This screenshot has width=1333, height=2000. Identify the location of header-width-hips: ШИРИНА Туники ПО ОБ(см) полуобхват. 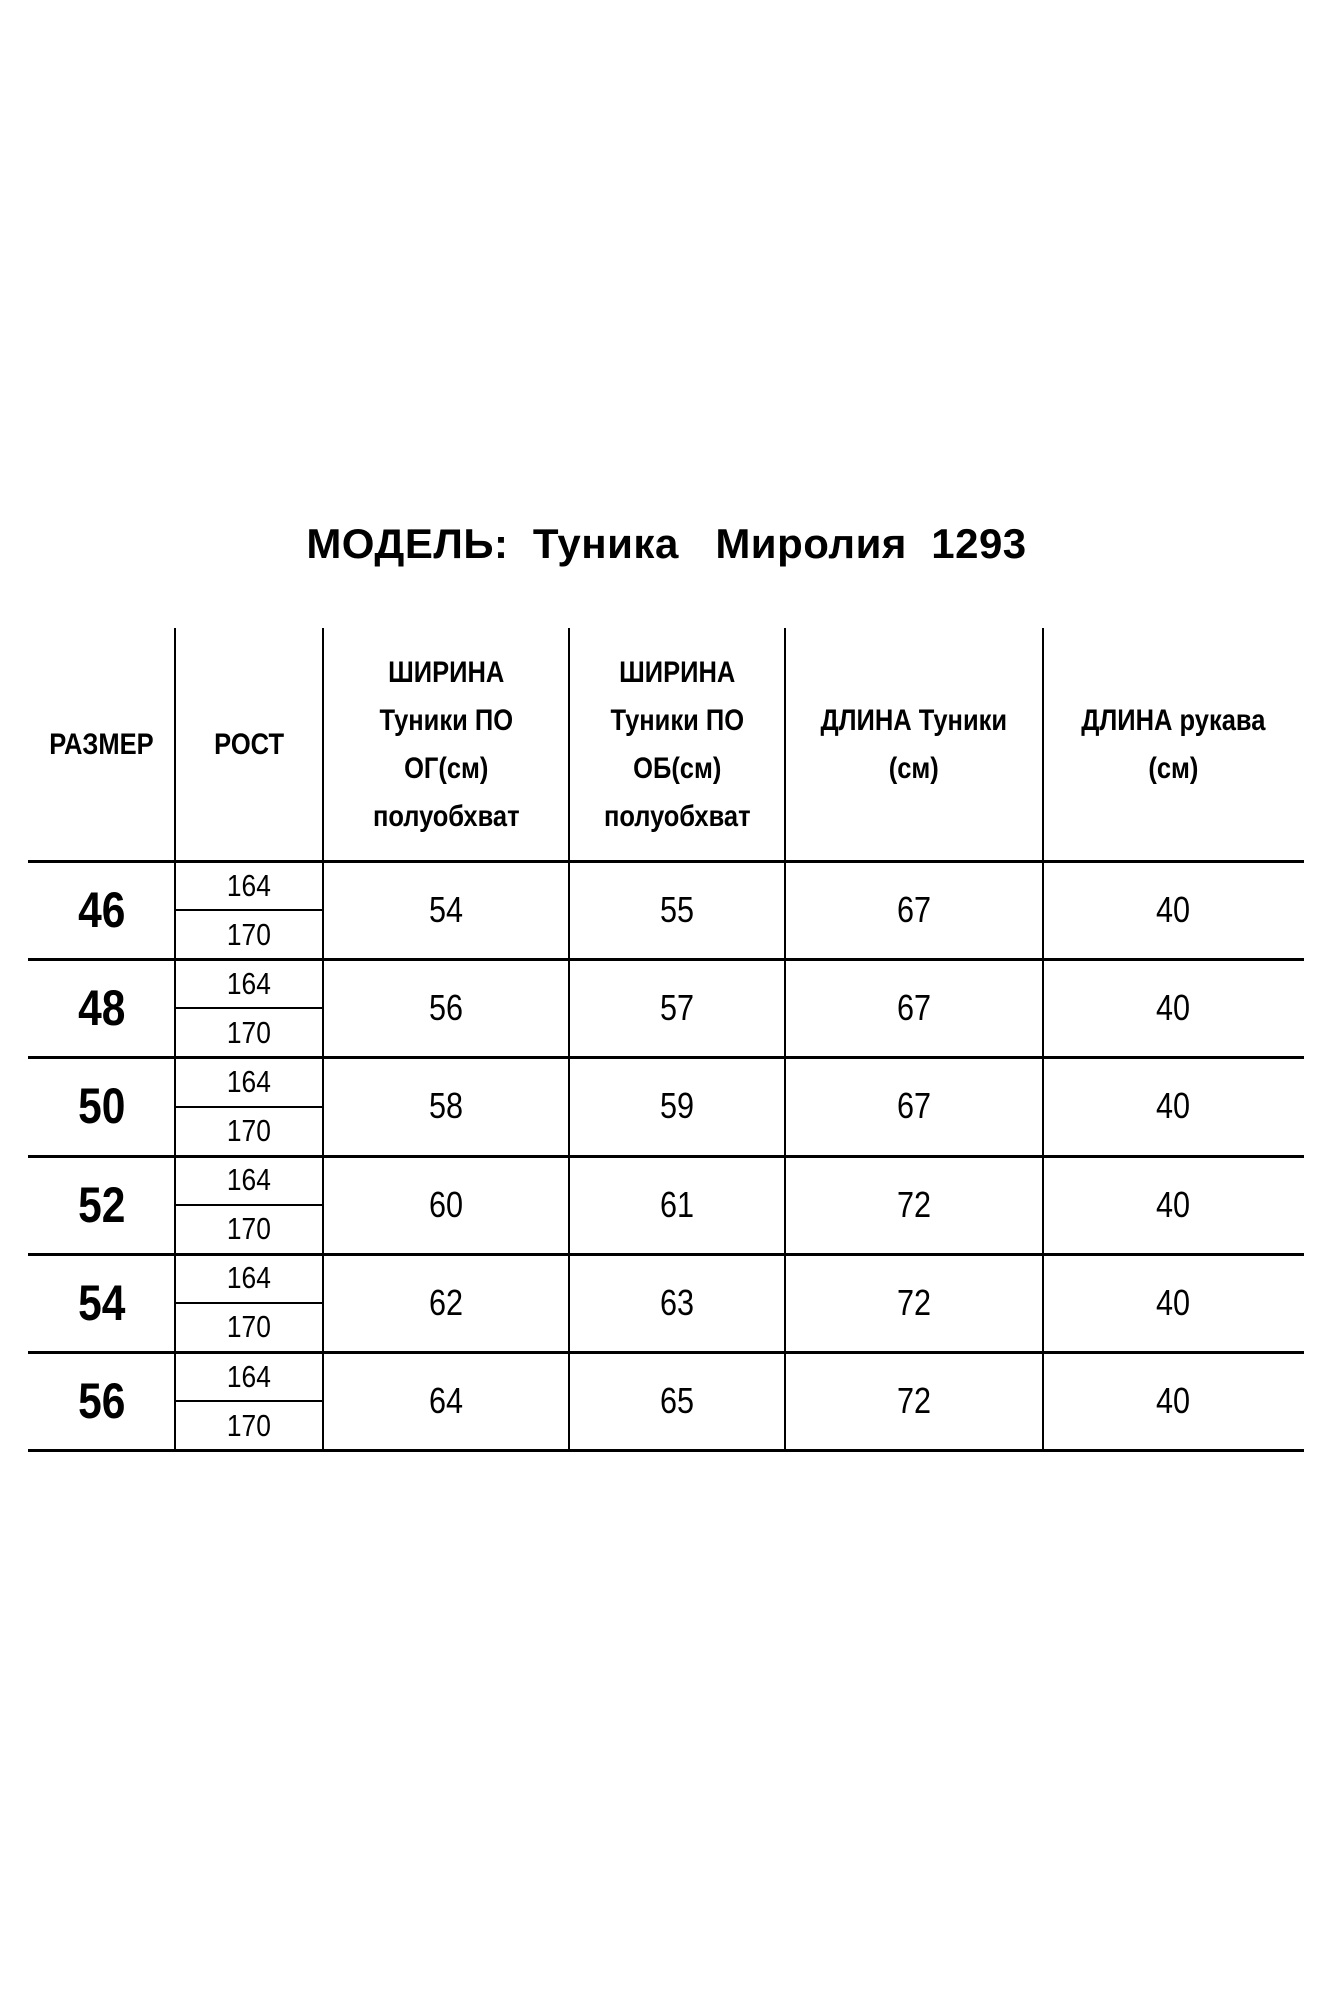
(677, 745).